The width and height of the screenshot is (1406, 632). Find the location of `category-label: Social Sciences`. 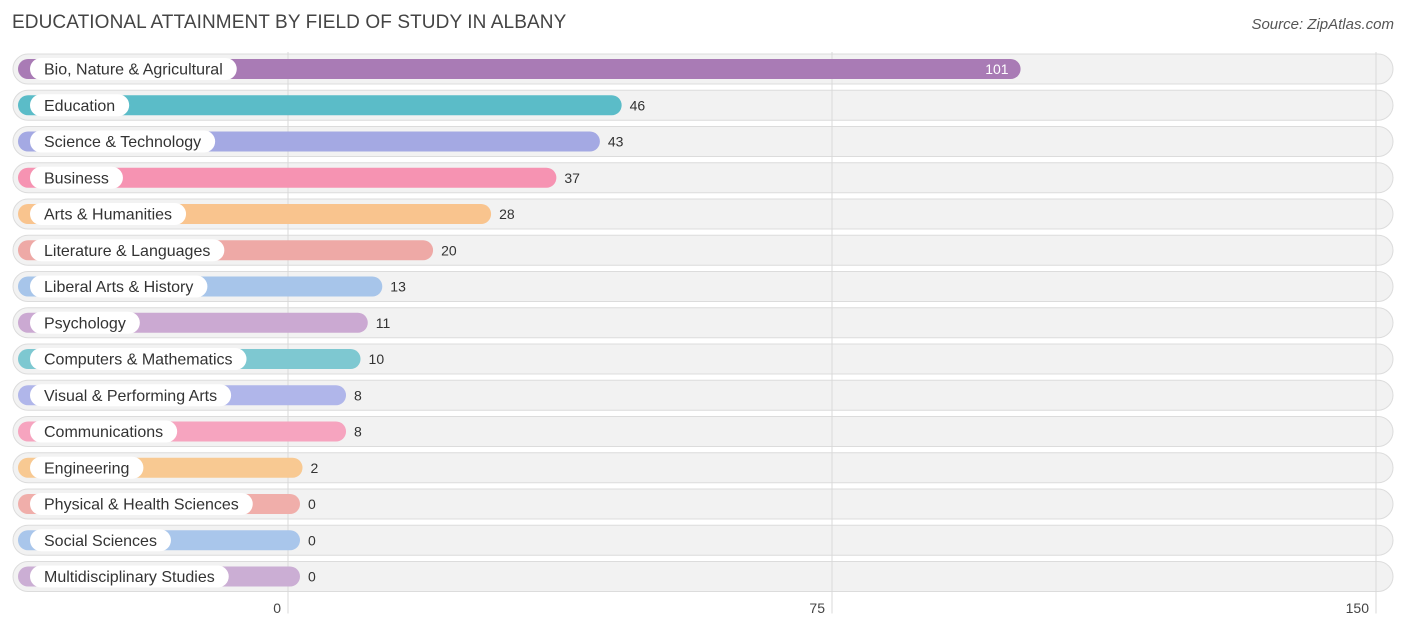

category-label: Social Sciences is located at coordinates (100, 541).